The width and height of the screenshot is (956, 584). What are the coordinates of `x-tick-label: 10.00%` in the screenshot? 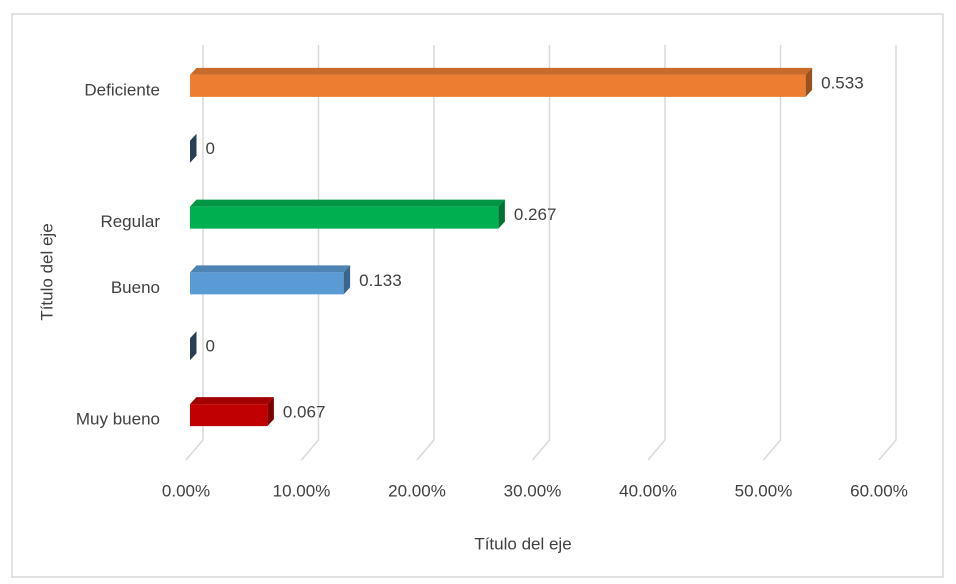 It's located at (302, 490).